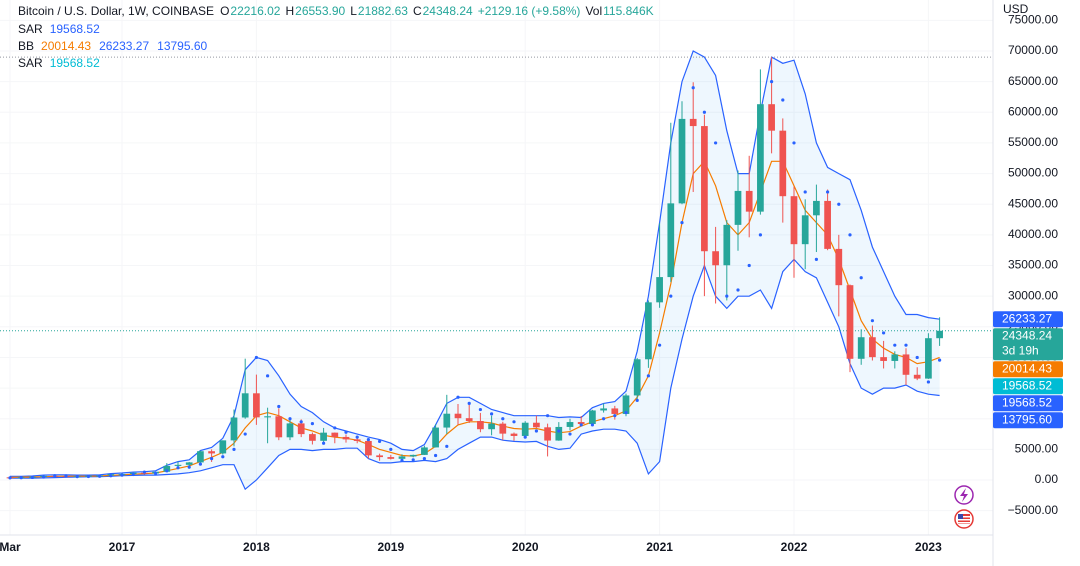 The image size is (1080, 566). Describe the element at coordinates (390, 547) in the screenshot. I see `x-tick-label: 2019` at that location.